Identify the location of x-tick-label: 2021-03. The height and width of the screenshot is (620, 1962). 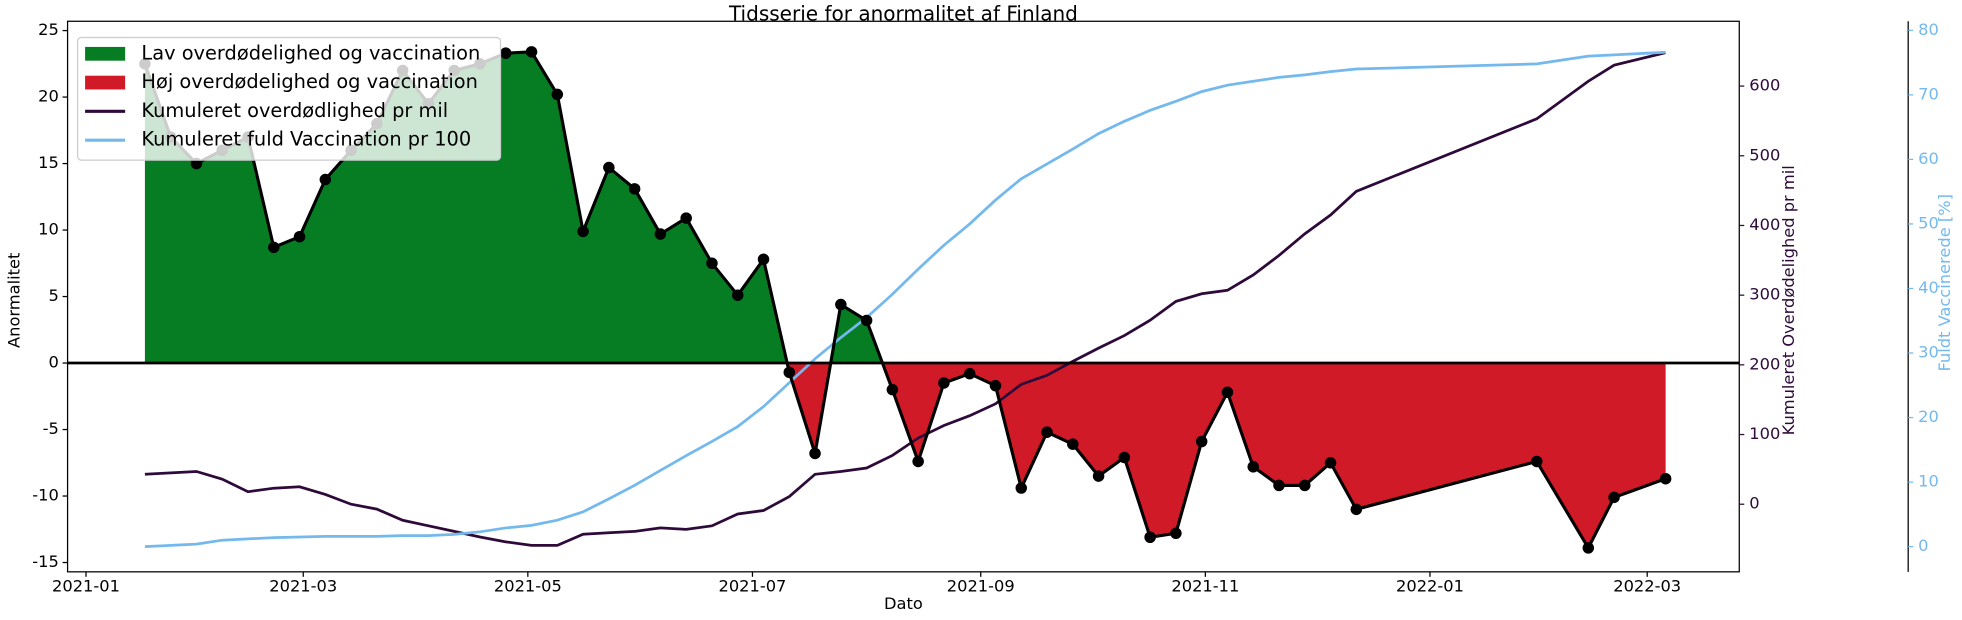
(303, 585).